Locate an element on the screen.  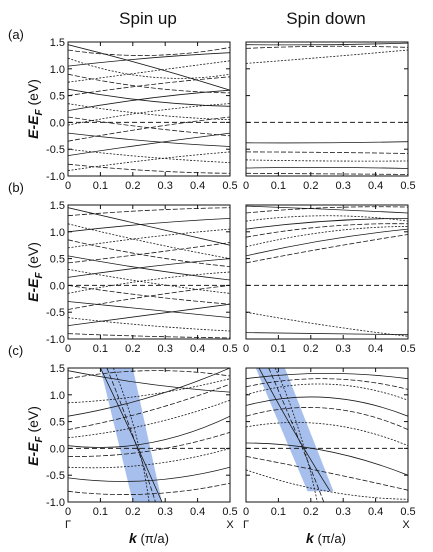
highlighted-crossing-band is located at coordinates (131, 435).